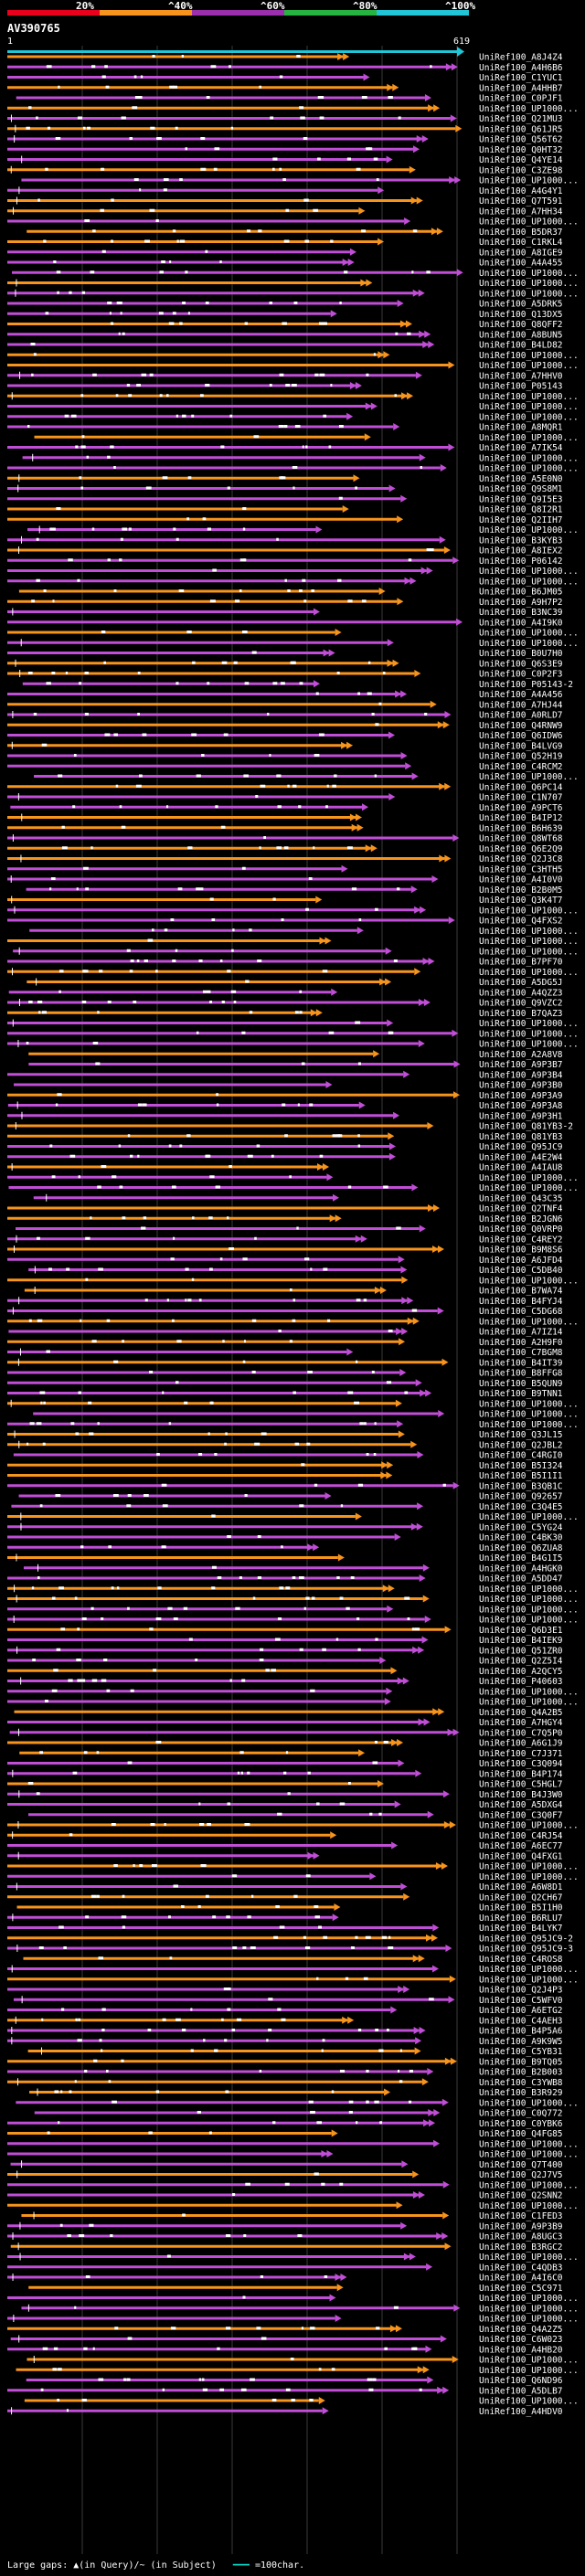 The width and height of the screenshot is (585, 2576). Describe the element at coordinates (521, 448) in the screenshot. I see `hit-label: UniRef100_A7IK54` at that location.